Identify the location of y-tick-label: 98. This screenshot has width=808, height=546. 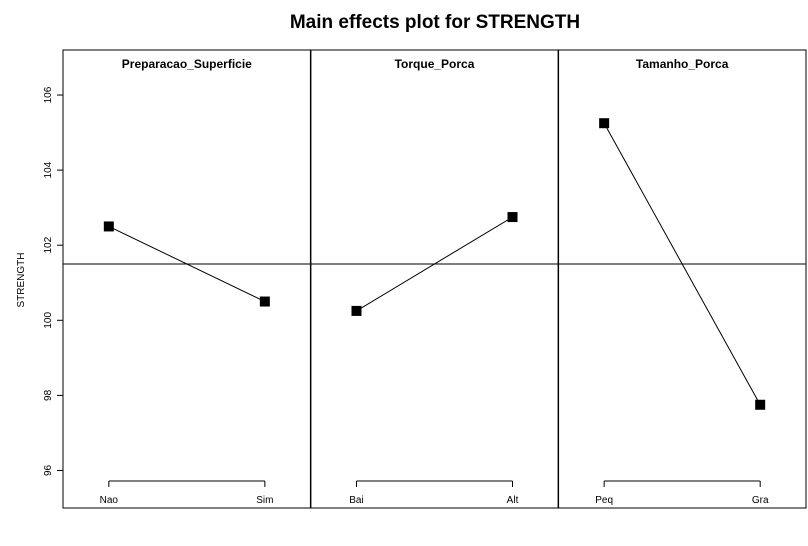
(48, 395).